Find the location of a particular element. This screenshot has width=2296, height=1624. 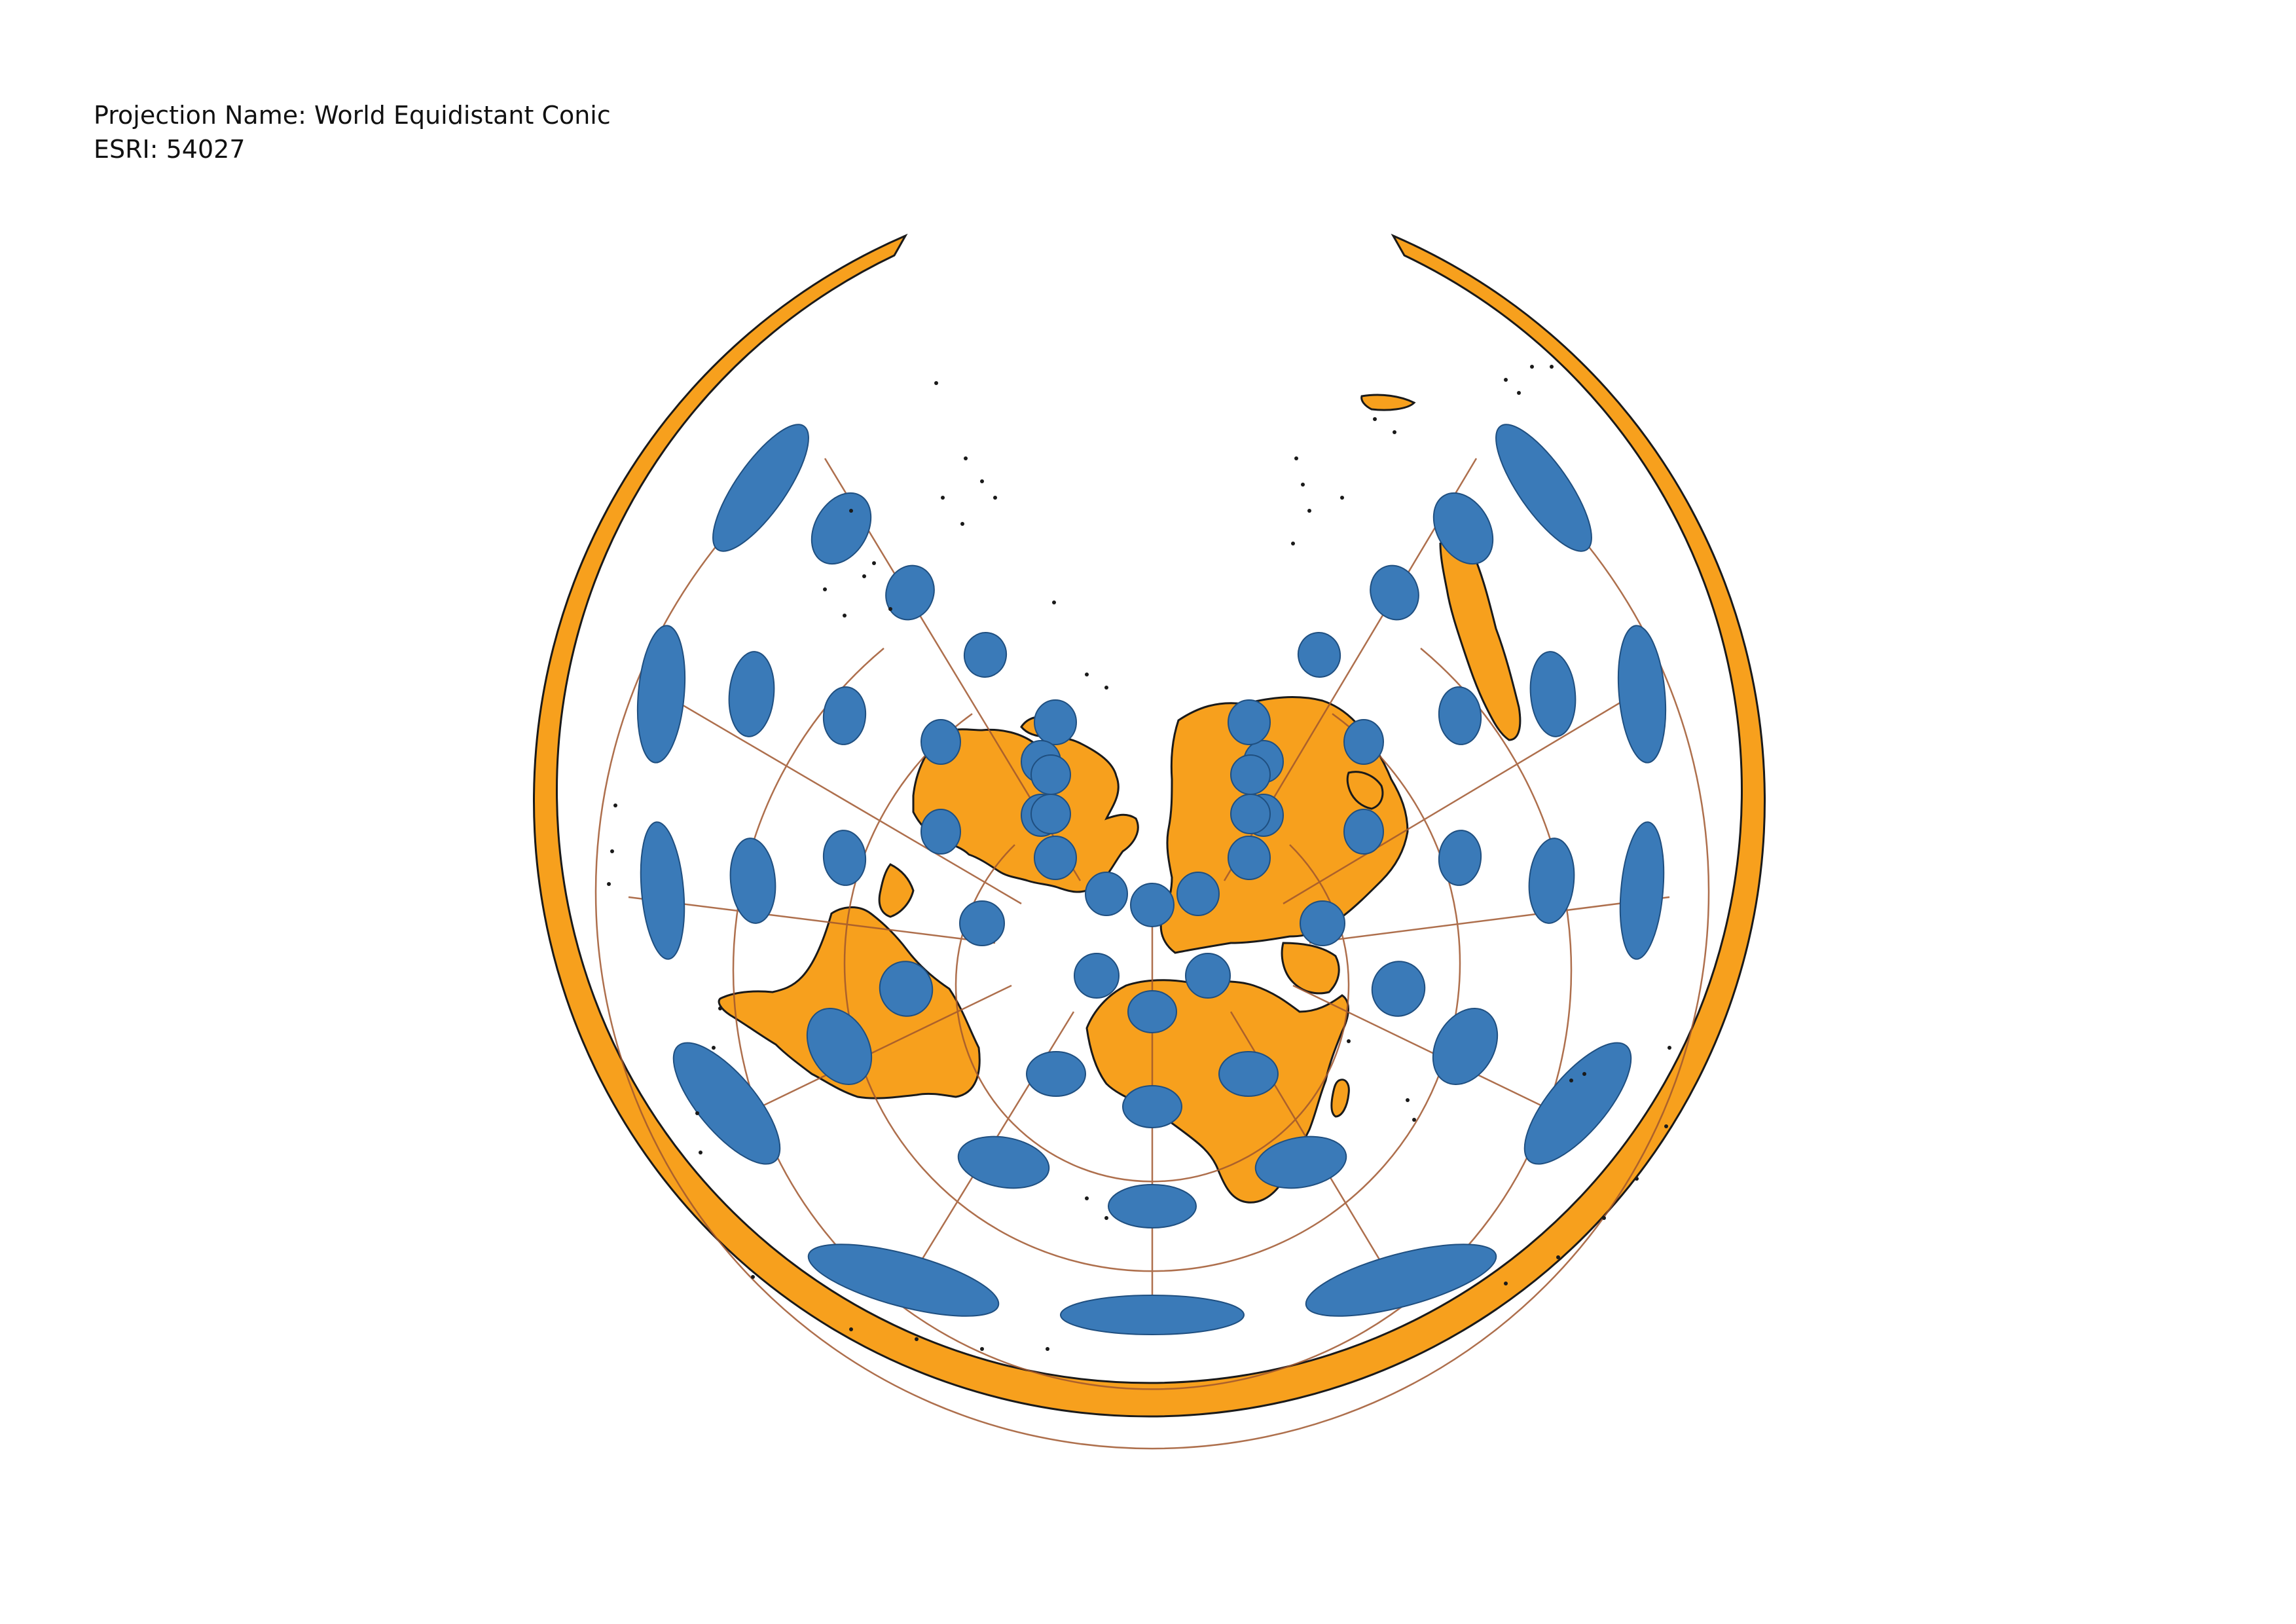

east-asia-coast is located at coordinates (1480, 640).